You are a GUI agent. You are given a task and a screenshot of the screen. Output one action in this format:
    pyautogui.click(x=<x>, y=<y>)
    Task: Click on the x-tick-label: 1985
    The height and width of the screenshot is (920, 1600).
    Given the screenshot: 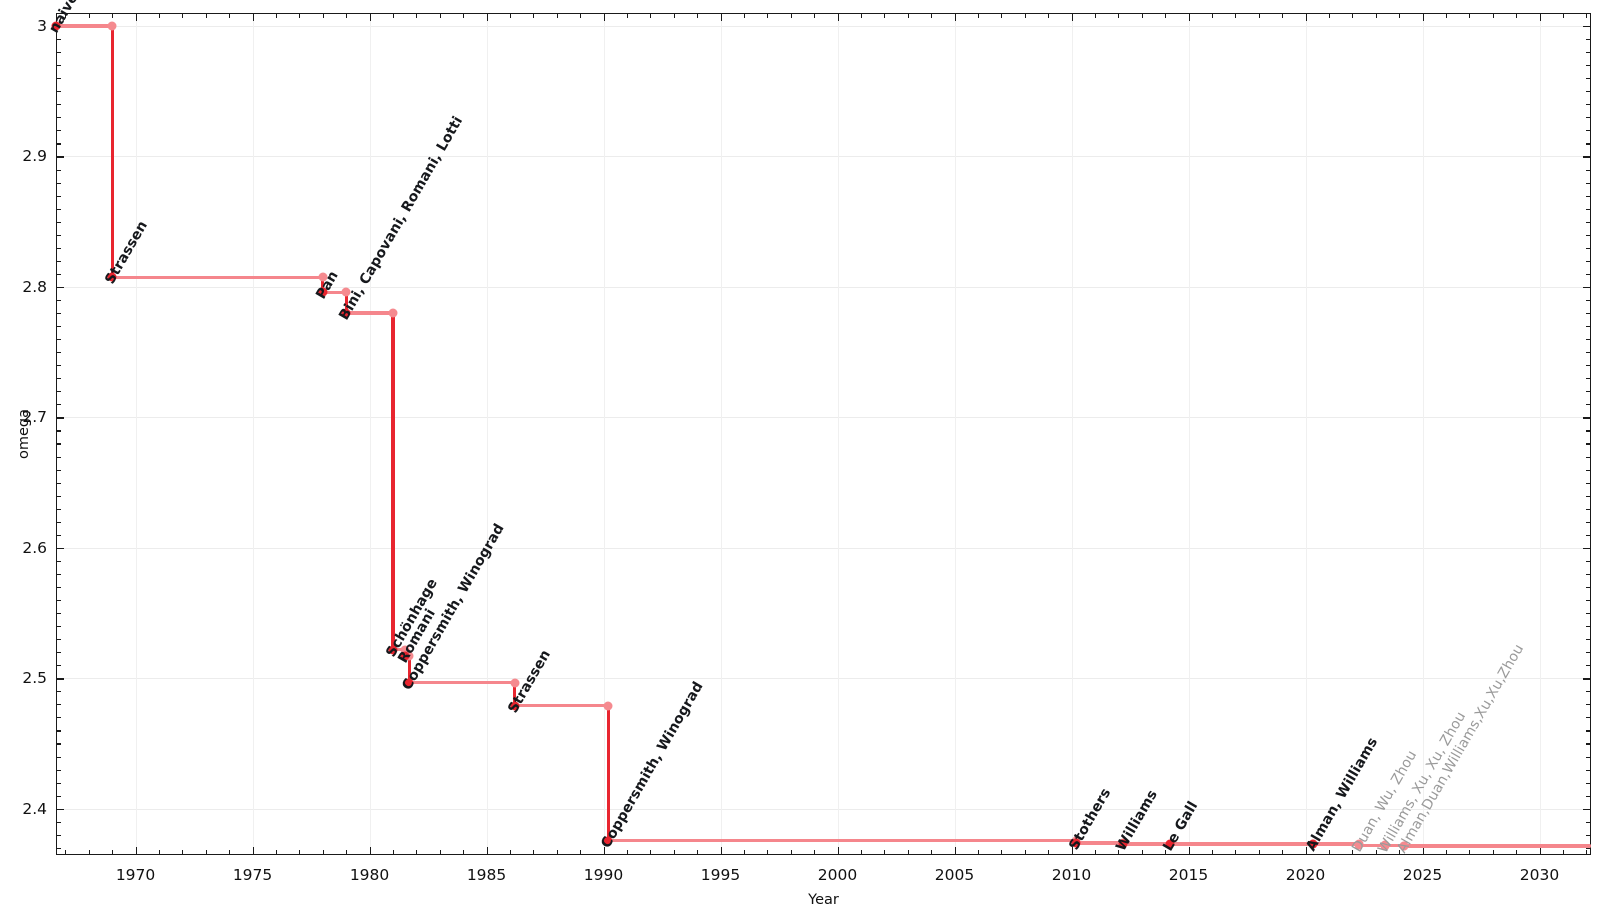 What is the action you would take?
    pyautogui.click(x=486, y=875)
    